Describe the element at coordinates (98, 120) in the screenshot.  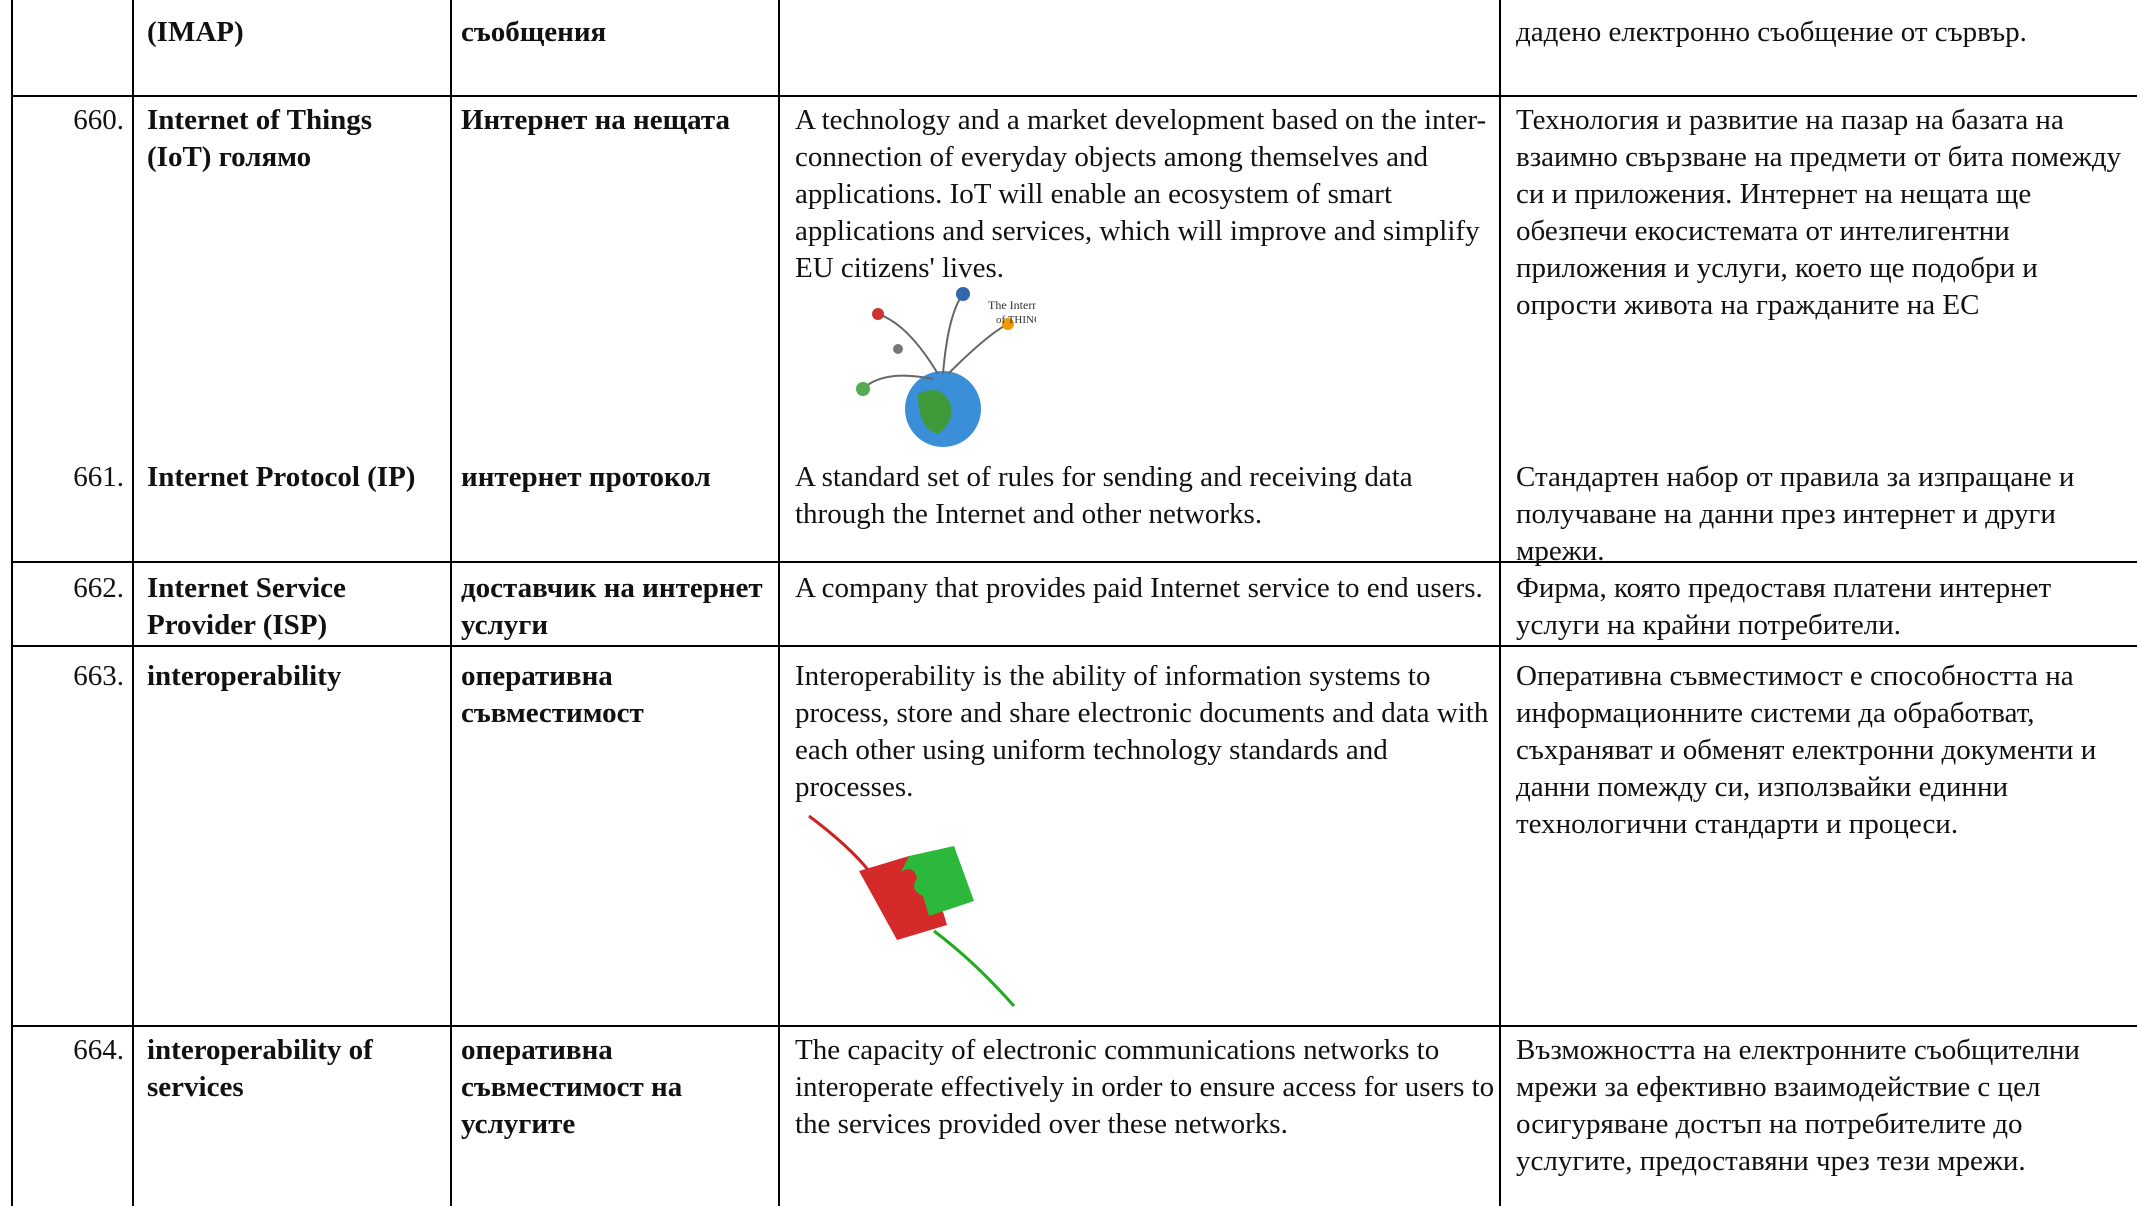
I see `number: 660.` at that location.